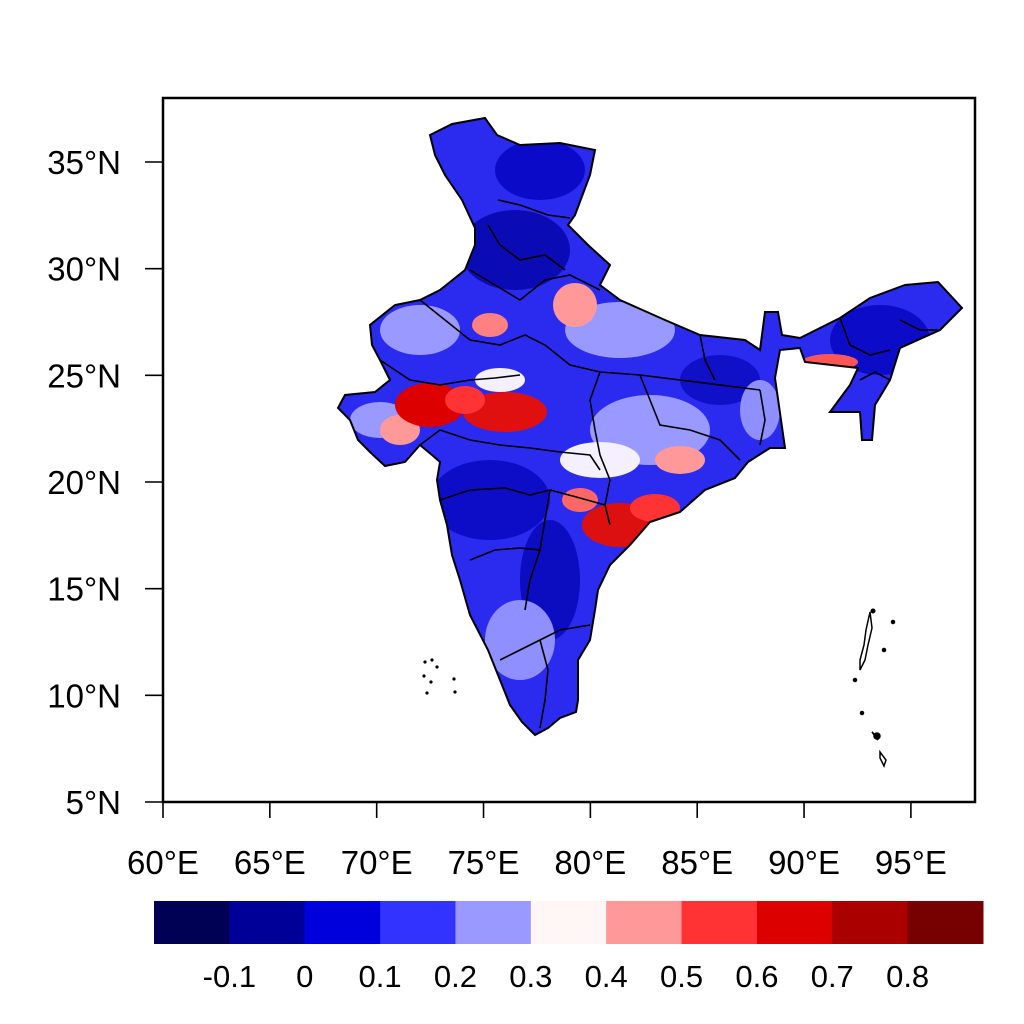 The width and height of the screenshot is (1024, 1024). What do you see at coordinates (484, 862) in the screenshot?
I see `lon-tick-label: 75°E` at bounding box center [484, 862].